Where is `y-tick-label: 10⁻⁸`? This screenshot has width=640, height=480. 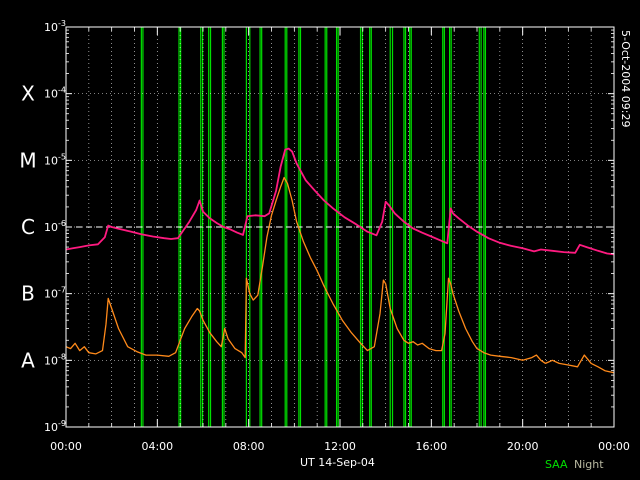
y-tick-label: 10⁻⁸ is located at coordinates (55, 359).